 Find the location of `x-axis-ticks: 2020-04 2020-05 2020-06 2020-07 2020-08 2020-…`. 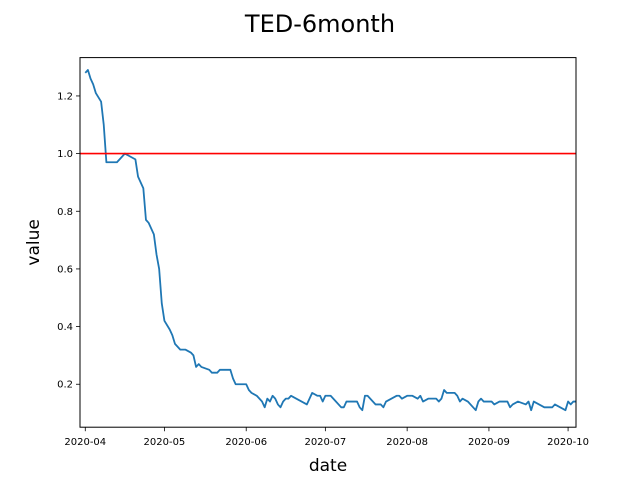

x-axis-ticks: 2020-04 2020-05 2020-06 2020-07 2020-08 2020-… is located at coordinates (326, 437).